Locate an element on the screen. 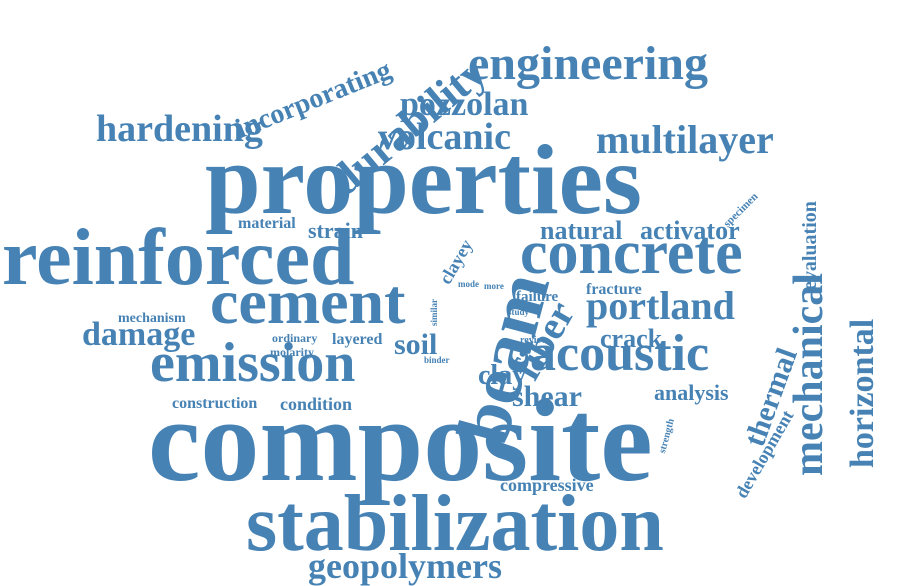 The image size is (900, 586). word-damage: damage is located at coordinates (139, 334).